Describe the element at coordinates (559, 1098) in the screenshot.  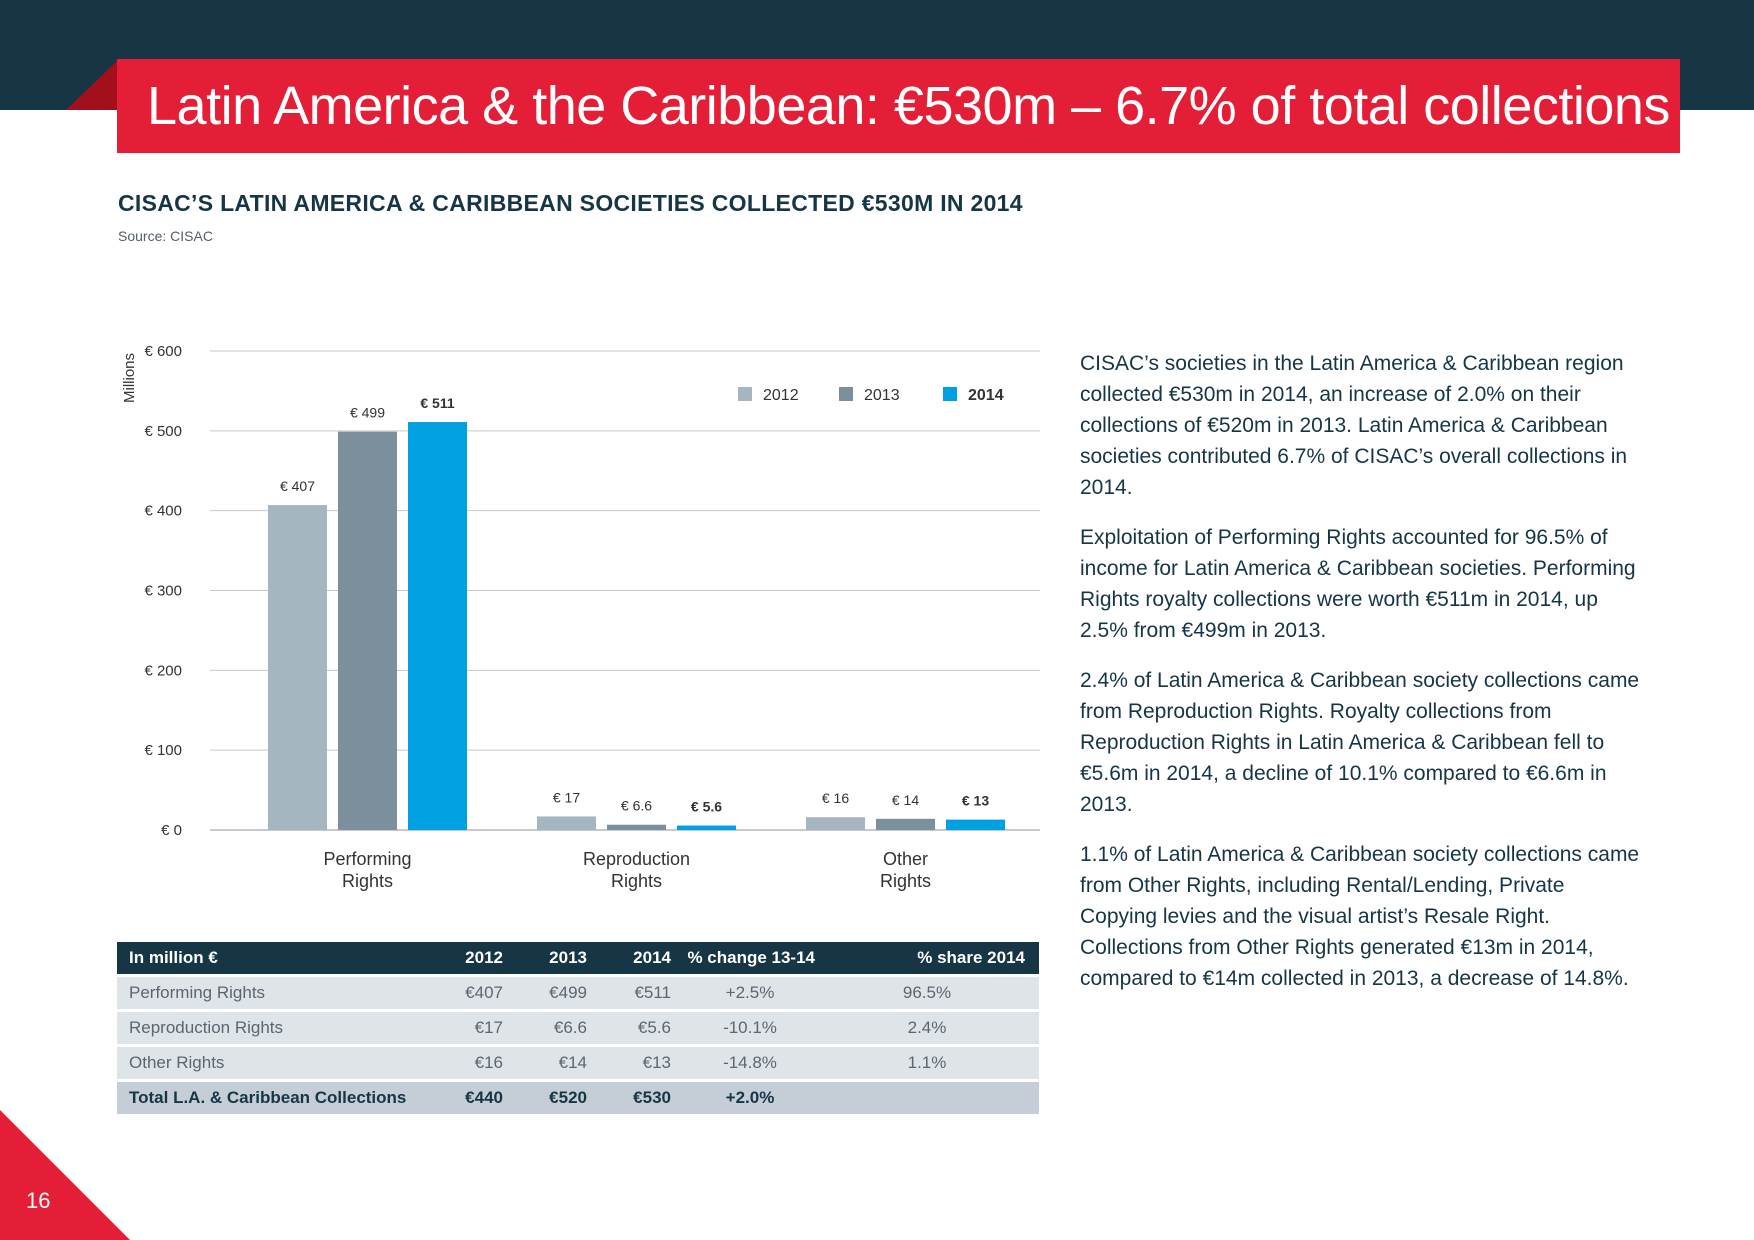
I see `table-cell: €520` at that location.